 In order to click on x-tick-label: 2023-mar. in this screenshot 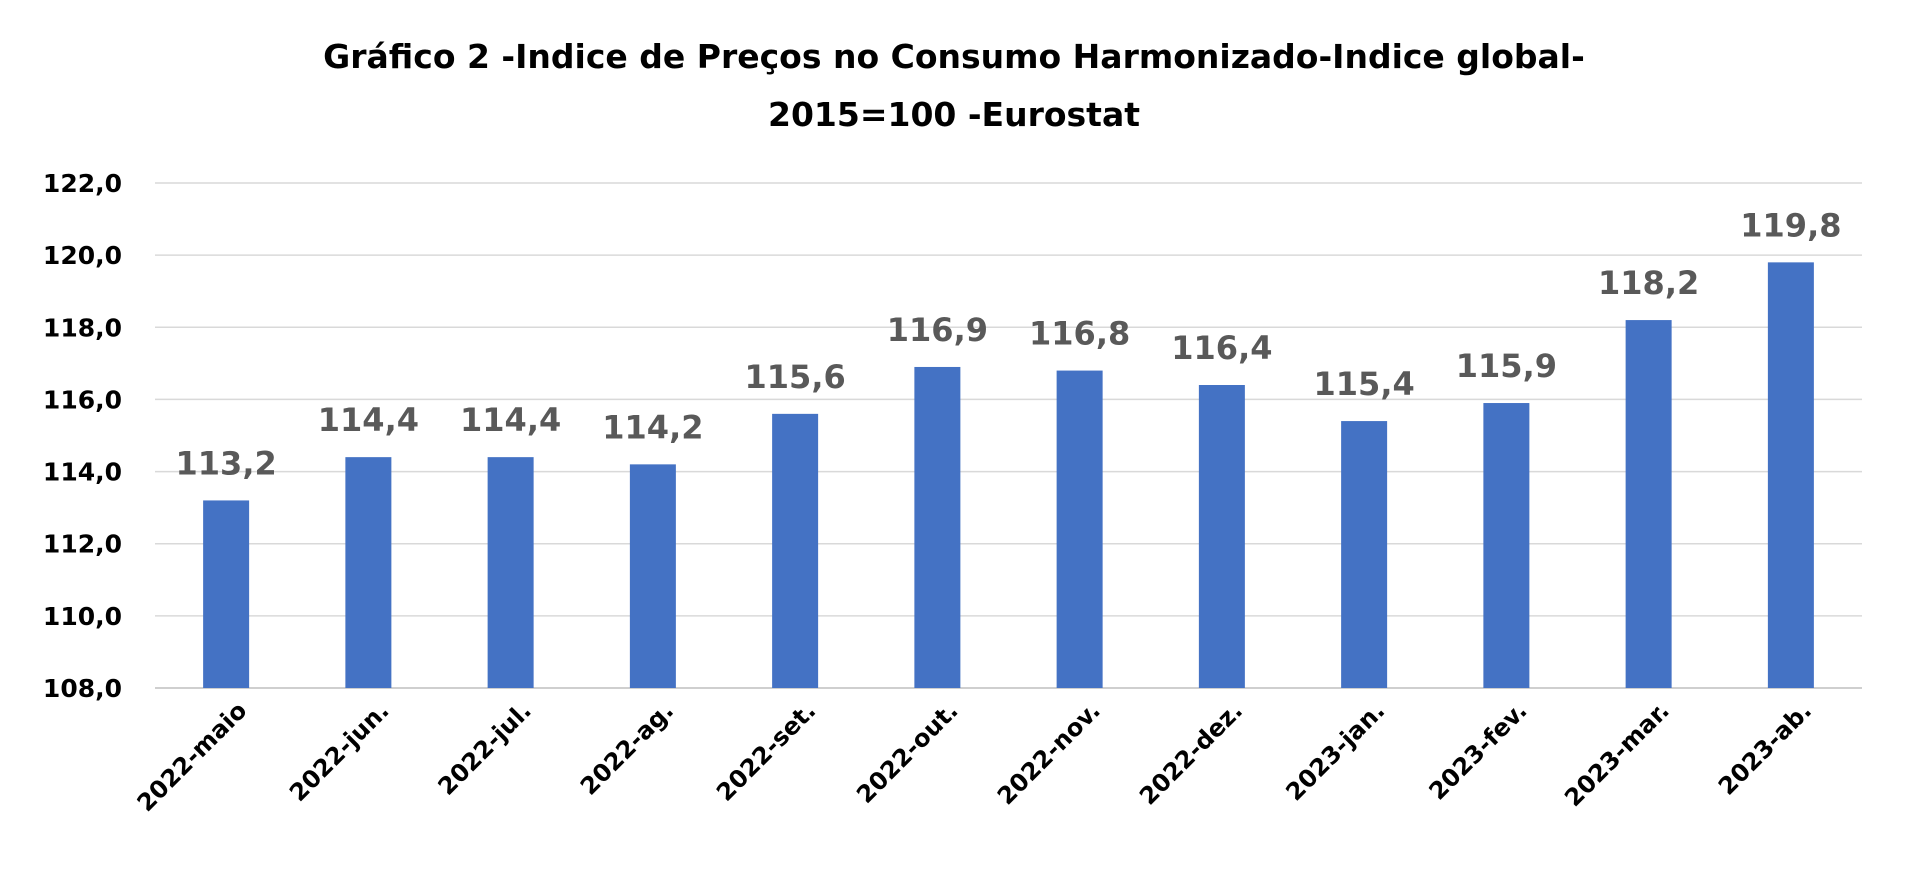, I will do `click(1617, 754)`.